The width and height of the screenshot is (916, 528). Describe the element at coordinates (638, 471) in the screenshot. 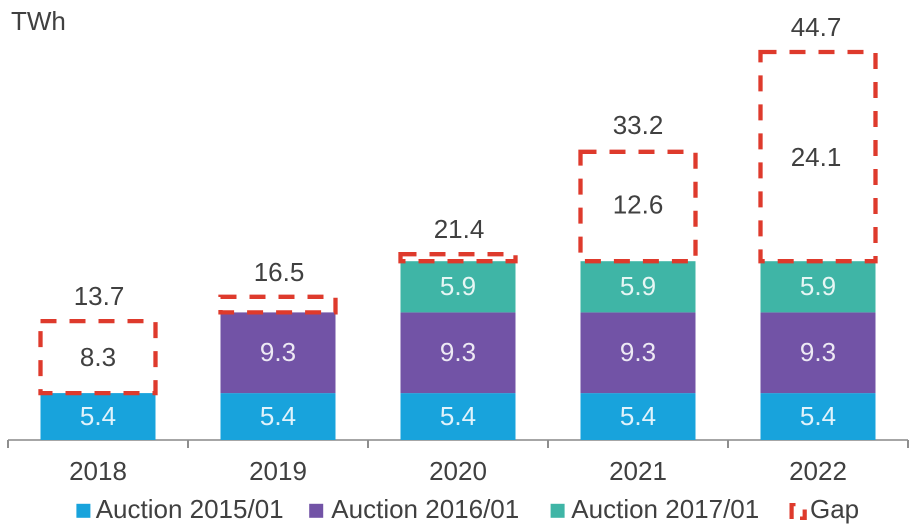

I see `svg-text: 2021` at that location.